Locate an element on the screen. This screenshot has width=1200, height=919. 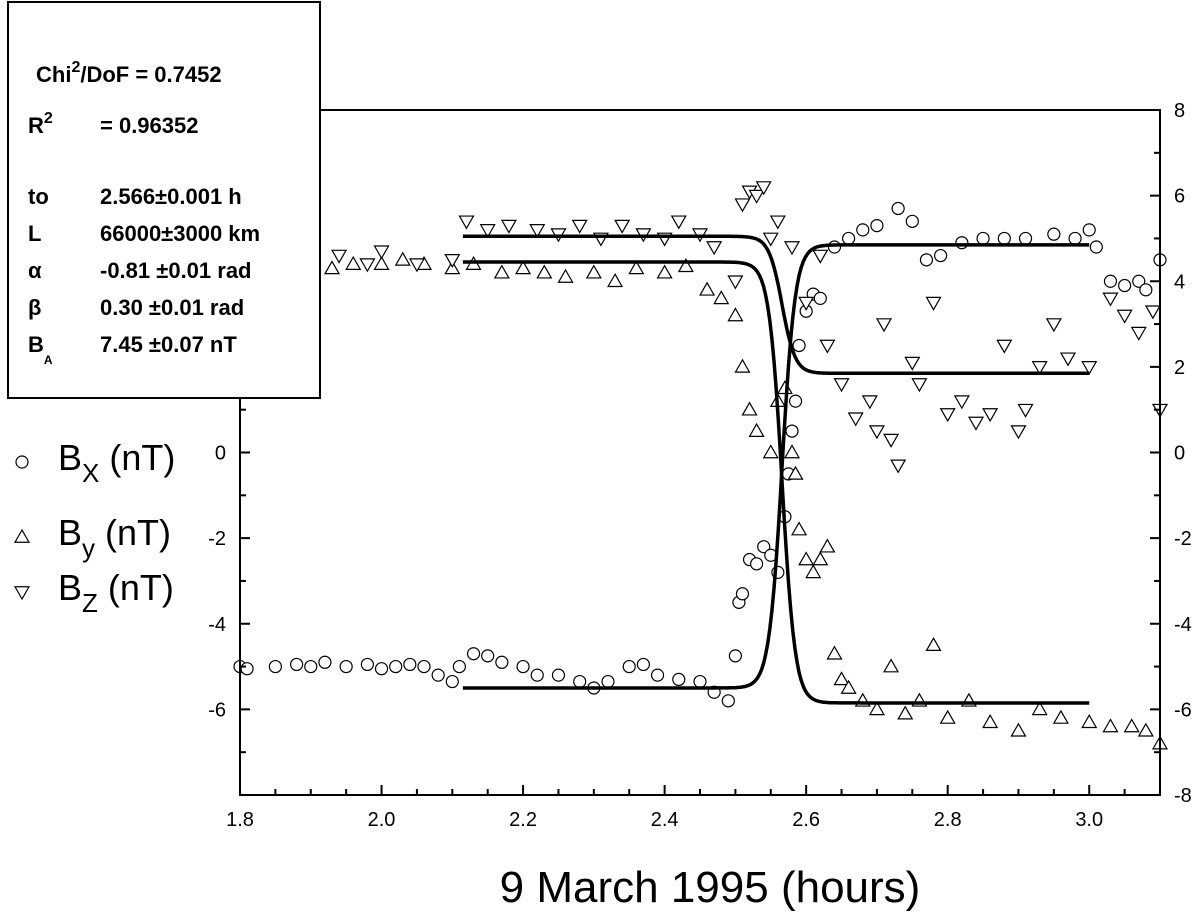
x-tick-label: 2.6 is located at coordinates (806, 820).